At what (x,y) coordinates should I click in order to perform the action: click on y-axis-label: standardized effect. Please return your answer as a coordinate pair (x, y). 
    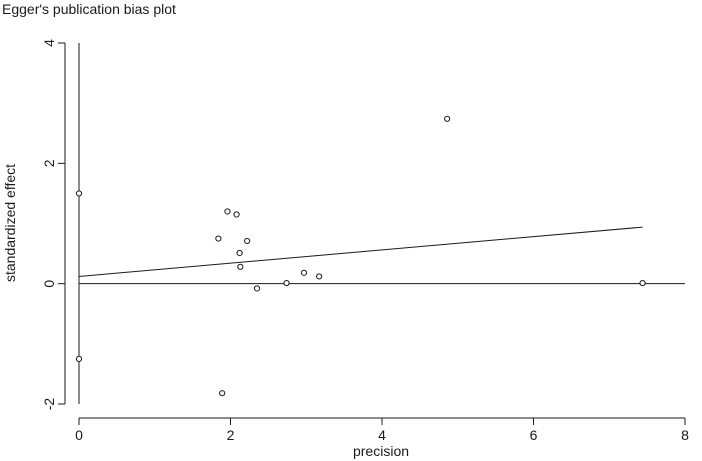
    Looking at the image, I should click on (10, 223).